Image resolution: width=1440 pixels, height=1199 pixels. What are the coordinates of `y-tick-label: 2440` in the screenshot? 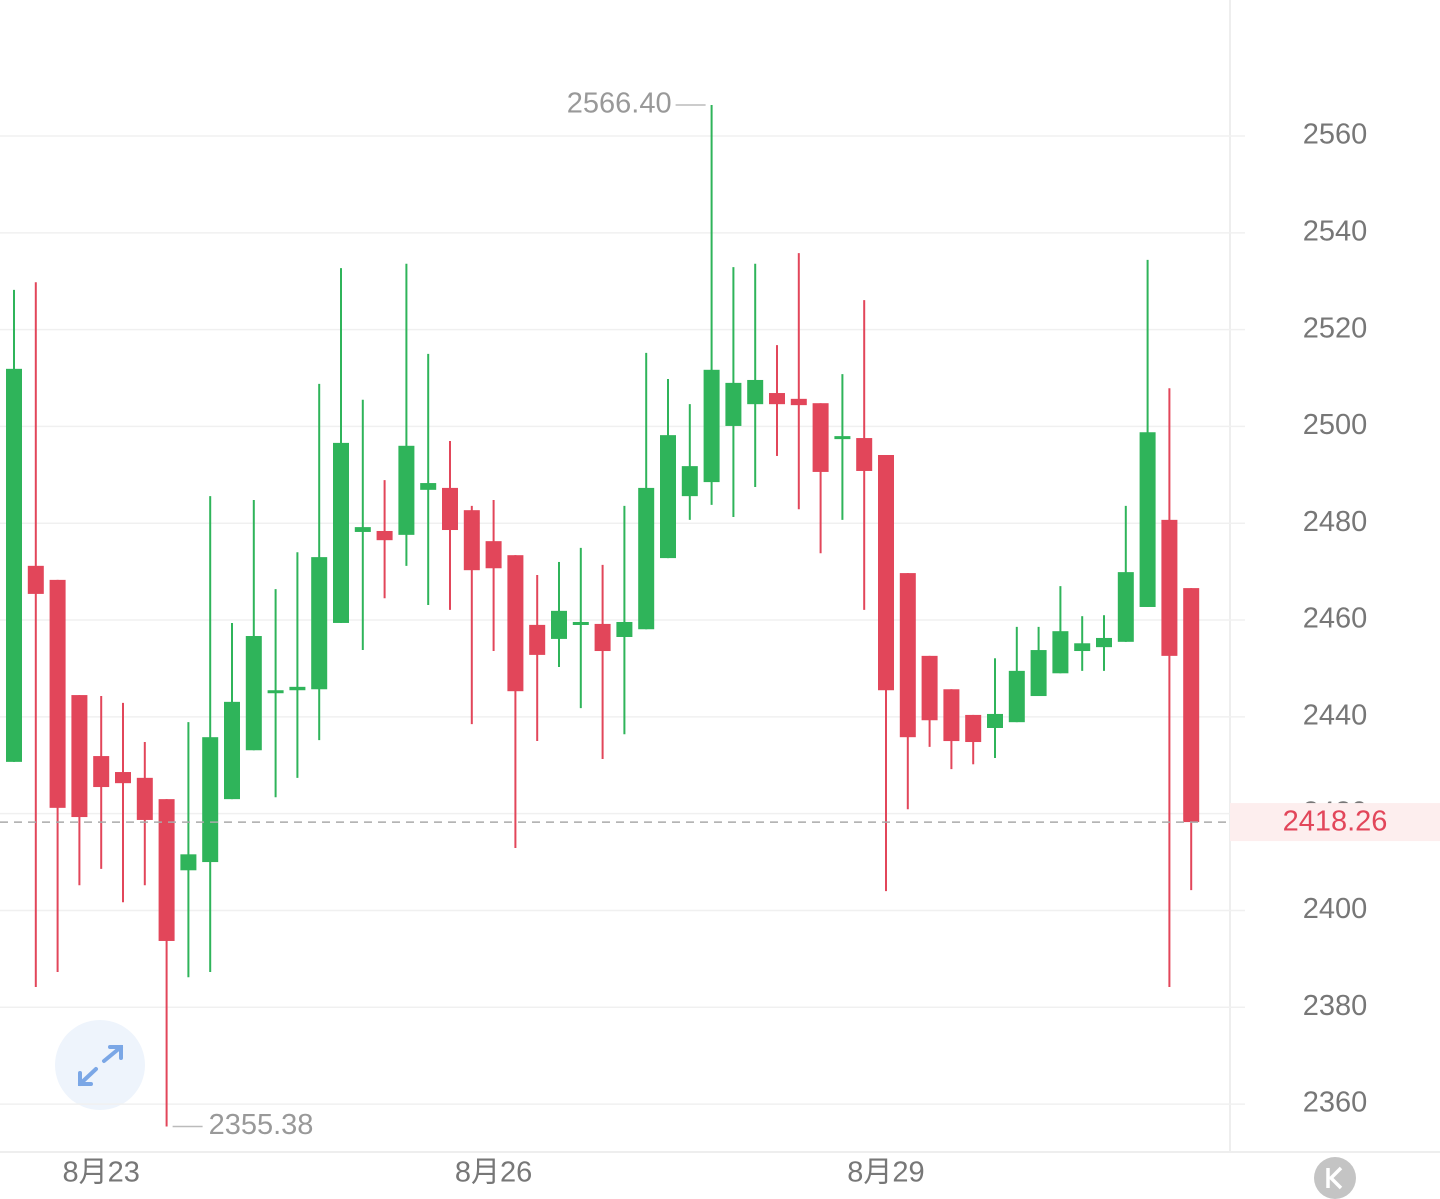 It's located at (1335, 716).